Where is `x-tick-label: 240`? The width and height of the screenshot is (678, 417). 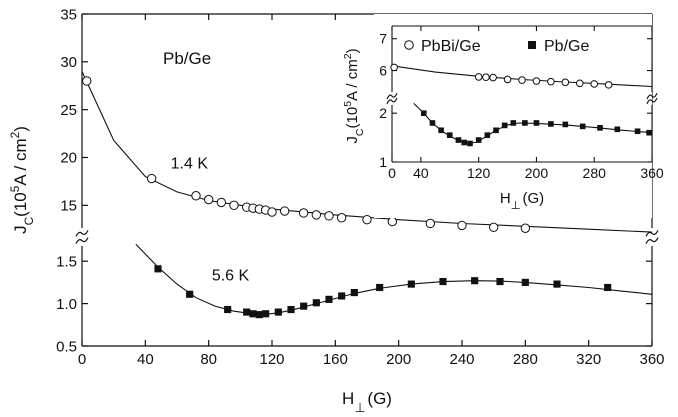
x-tick-label: 240 is located at coordinates (461, 359).